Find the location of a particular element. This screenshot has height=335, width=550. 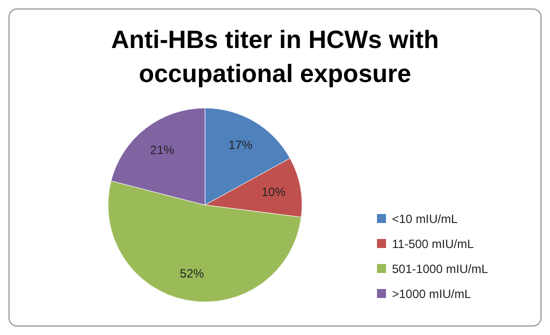

legend-label: 11-500 mIU/mL is located at coordinates (433, 244).